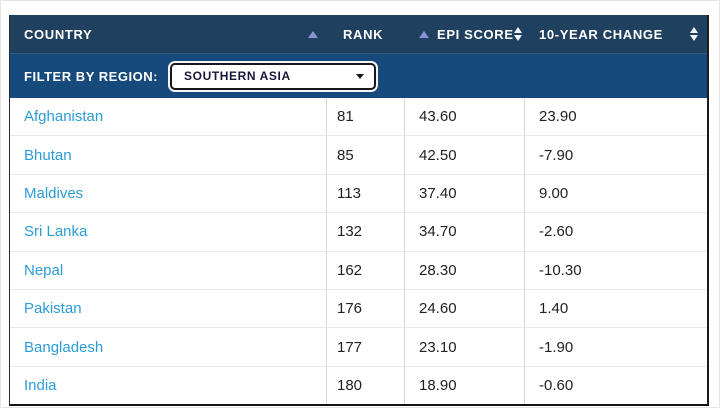  I want to click on epi-score-cell: 34.70, so click(465, 232).